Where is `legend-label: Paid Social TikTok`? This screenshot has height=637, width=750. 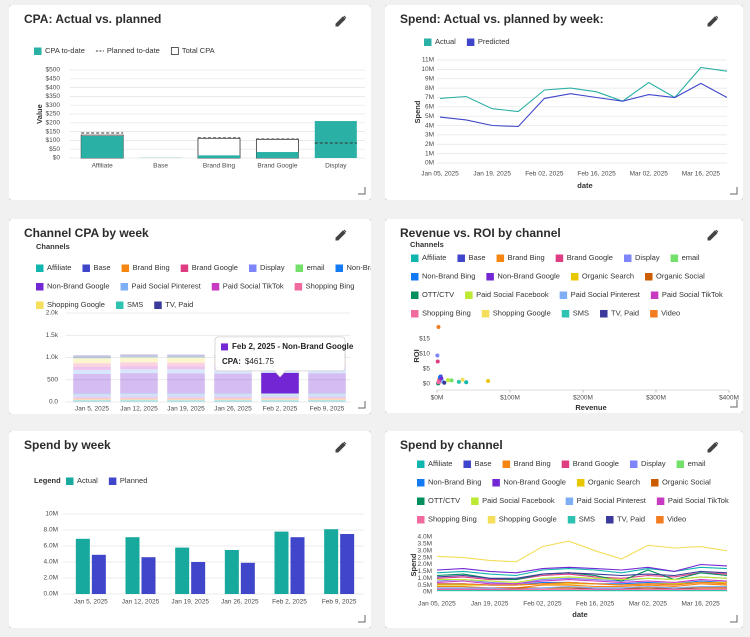 legend-label: Paid Social TikTok is located at coordinates (692, 294).